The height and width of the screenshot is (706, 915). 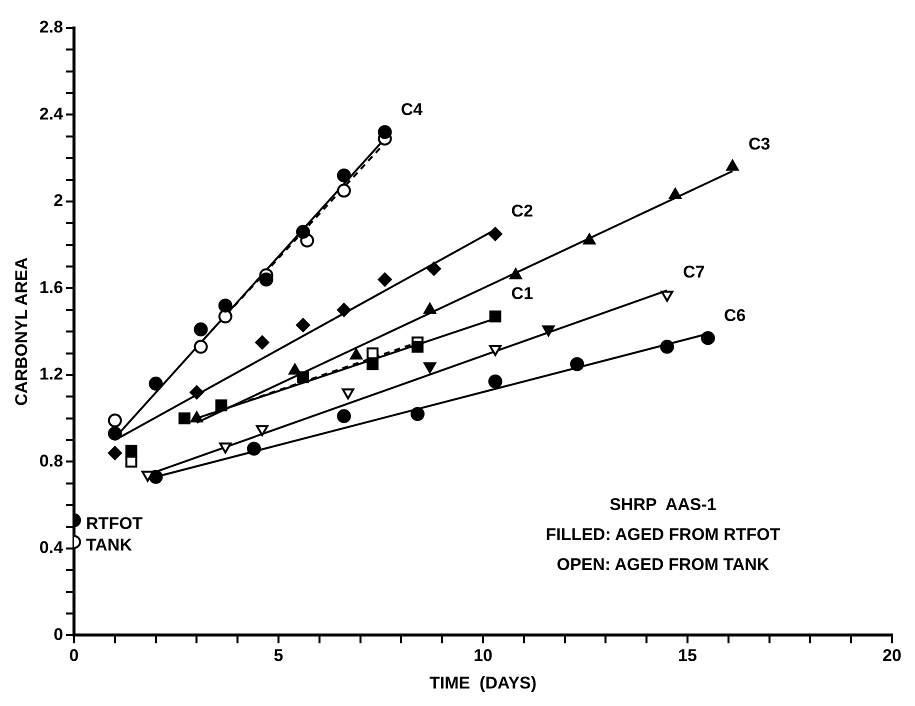 I want to click on series-label: C3, so click(x=759, y=144).